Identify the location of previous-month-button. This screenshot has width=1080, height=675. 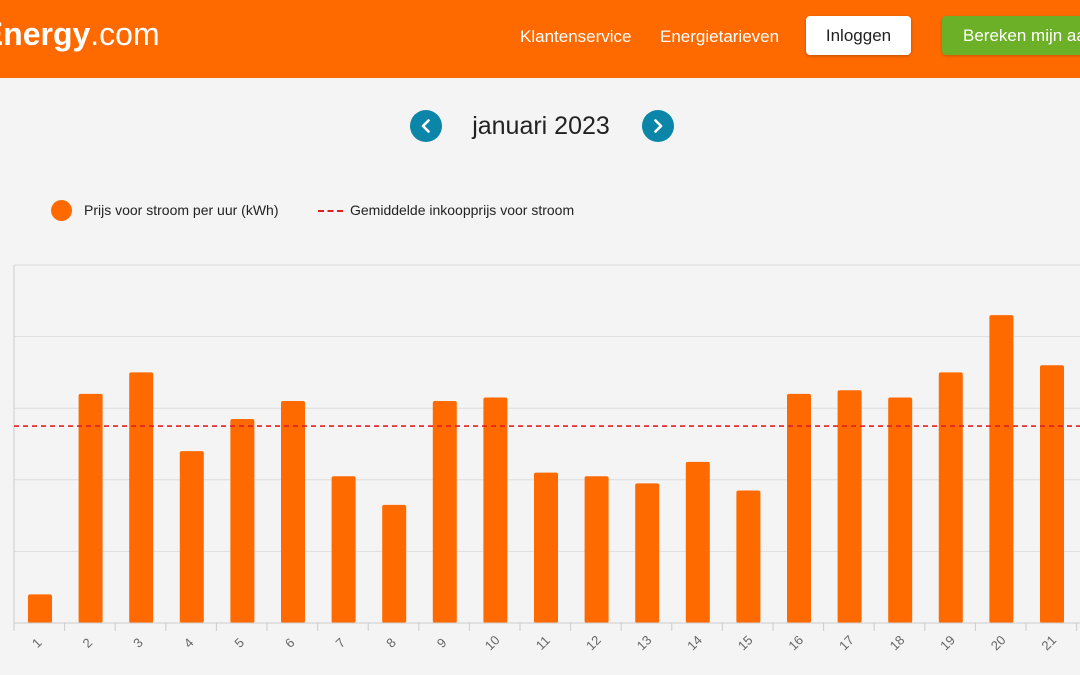
(426, 126).